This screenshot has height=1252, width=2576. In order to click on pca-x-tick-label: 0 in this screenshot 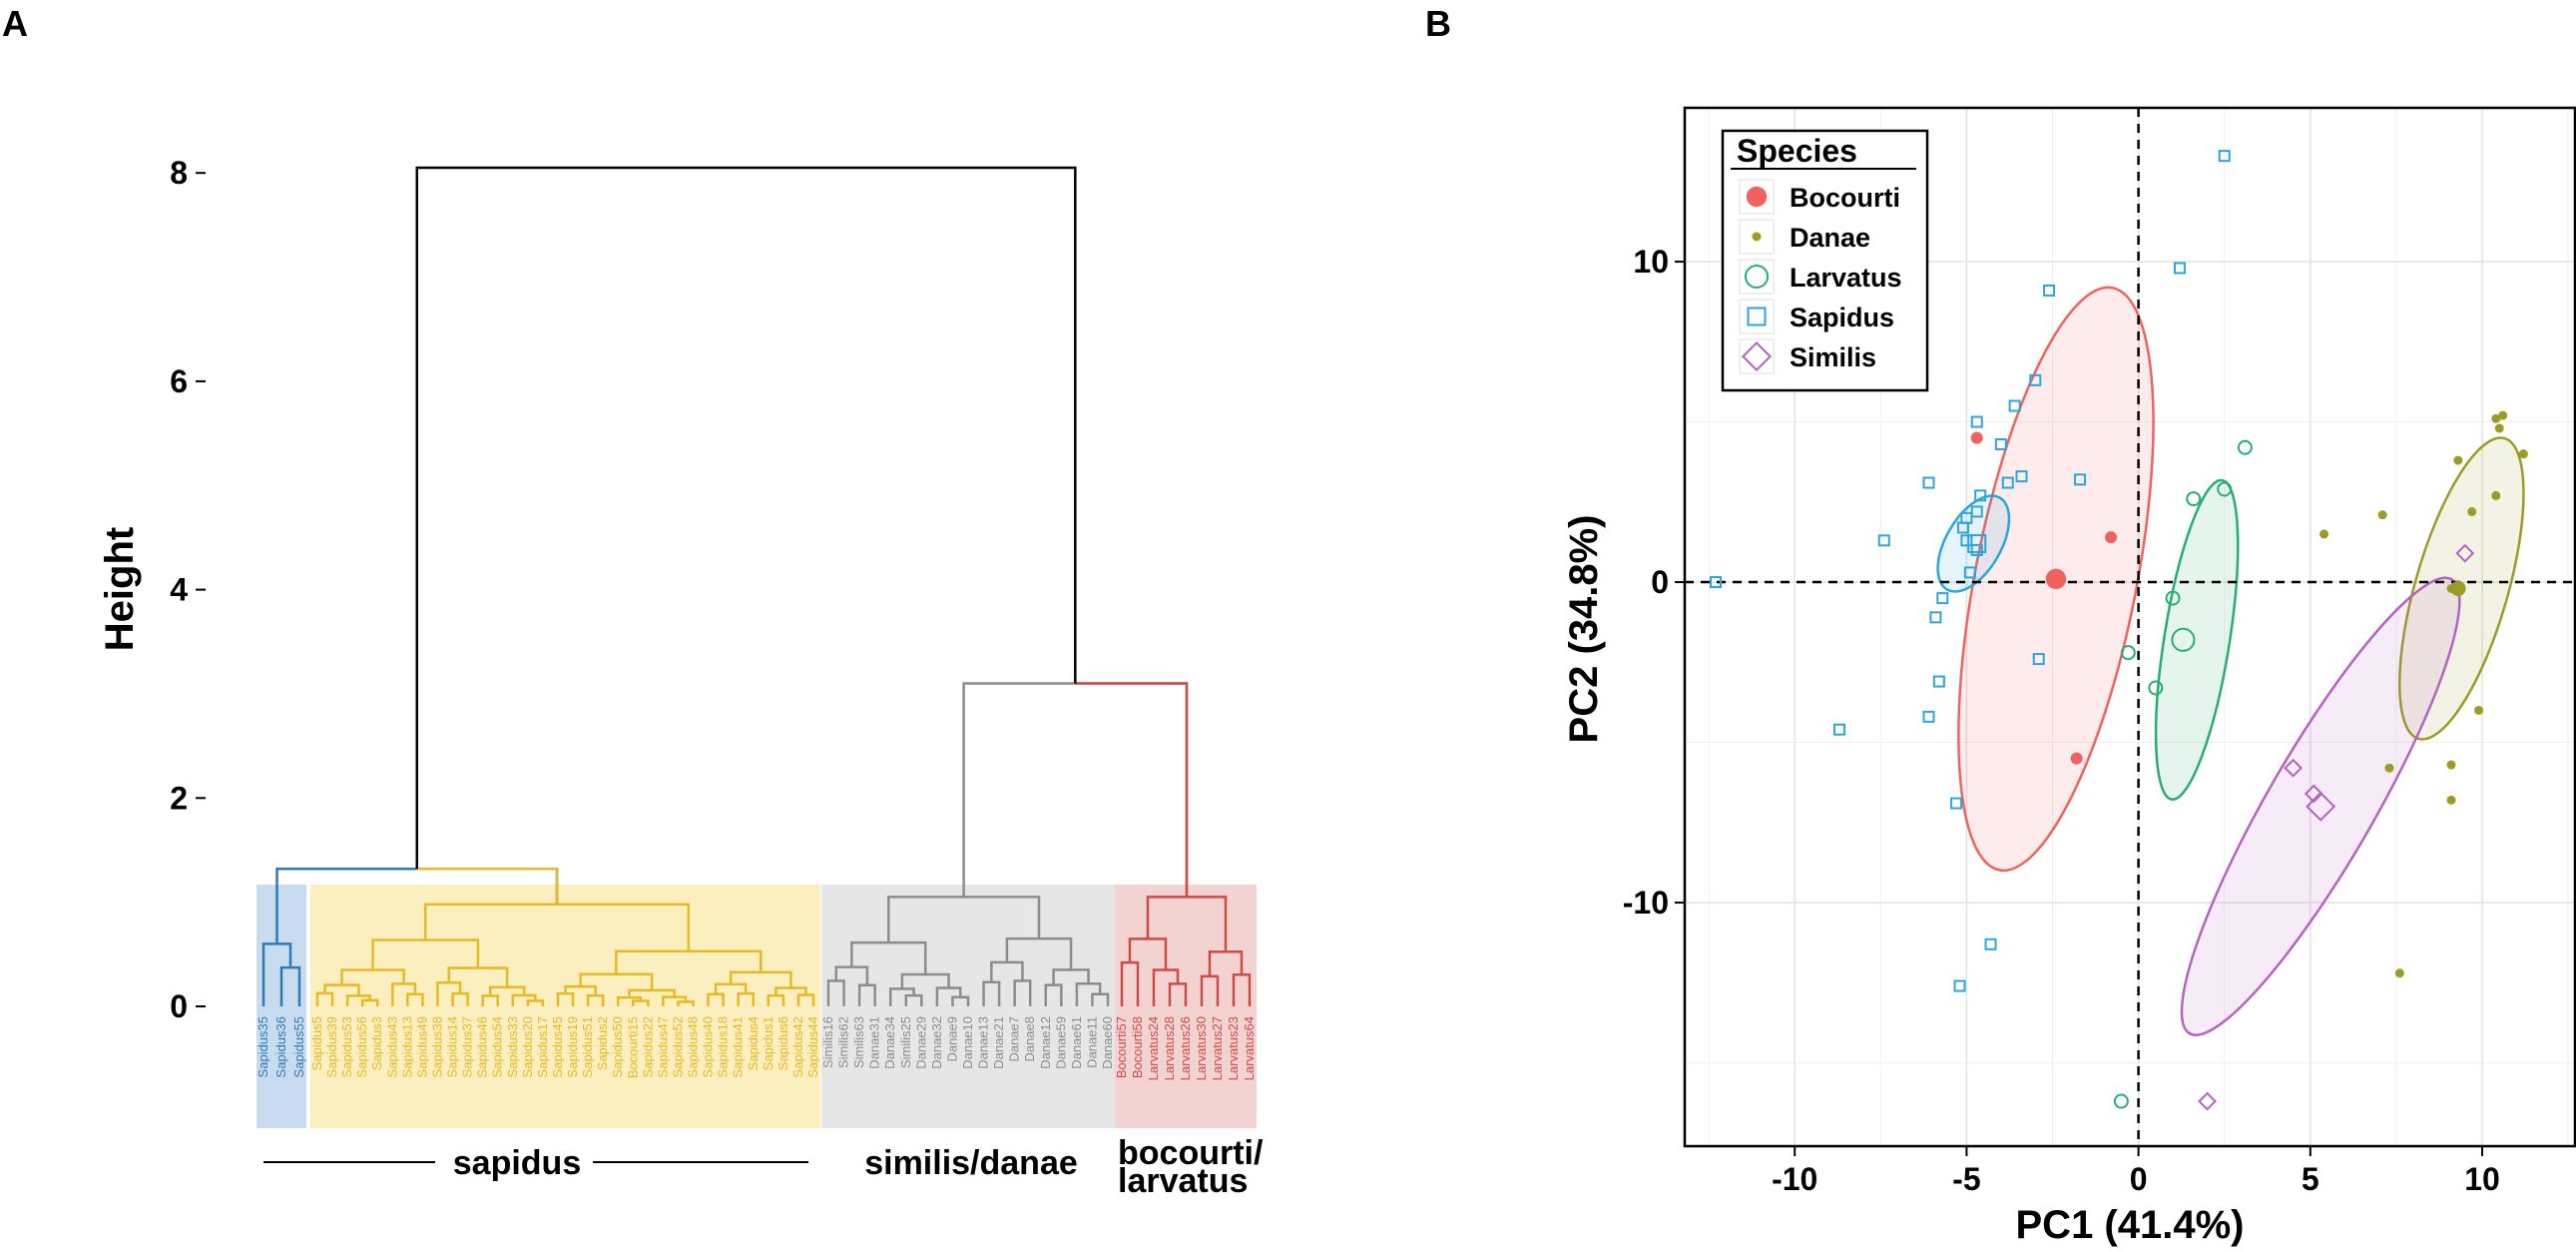, I will do `click(2139, 1179)`.